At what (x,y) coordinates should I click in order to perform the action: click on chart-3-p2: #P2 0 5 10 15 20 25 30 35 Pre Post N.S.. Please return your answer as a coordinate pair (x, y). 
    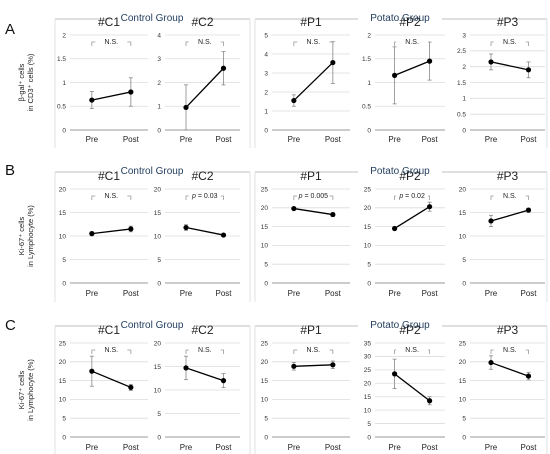
    Looking at the image, I should click on (404, 387).